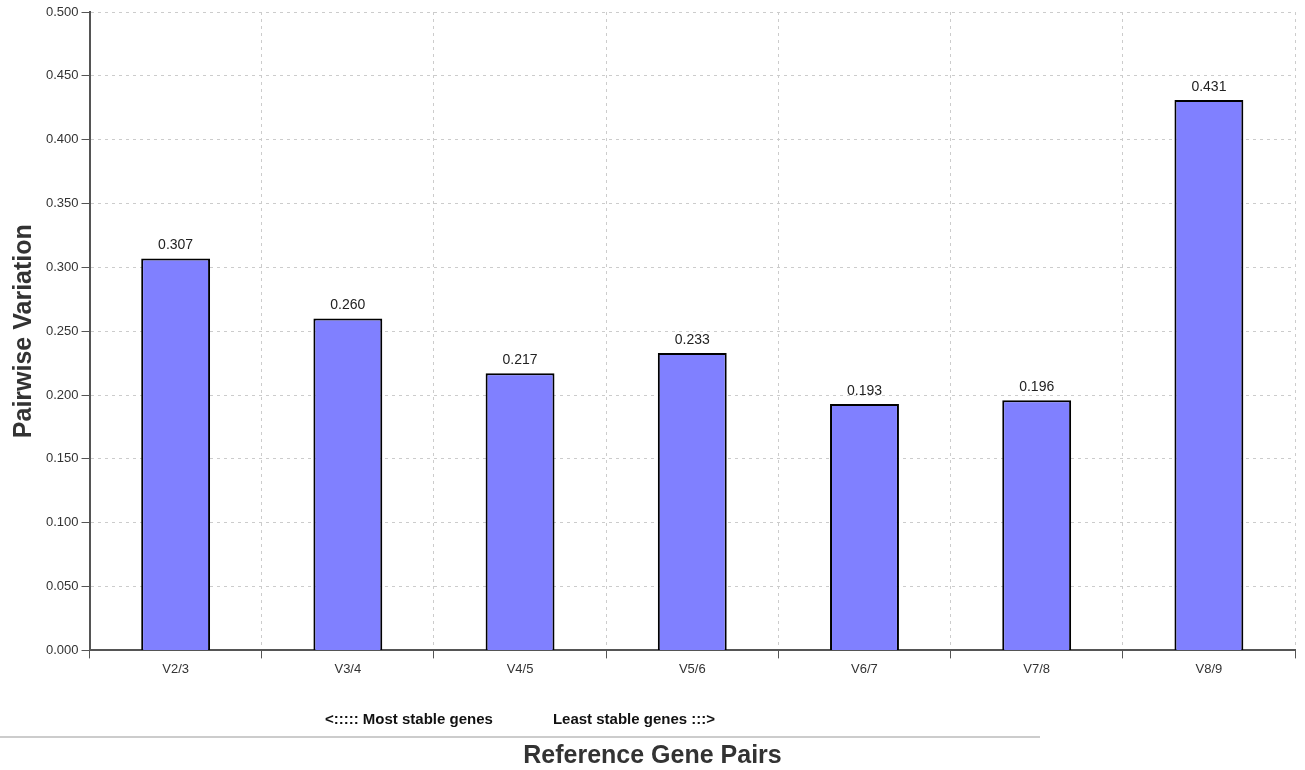  What do you see at coordinates (652, 754) in the screenshot?
I see `x-axis-title: Reference Gene Pairs` at bounding box center [652, 754].